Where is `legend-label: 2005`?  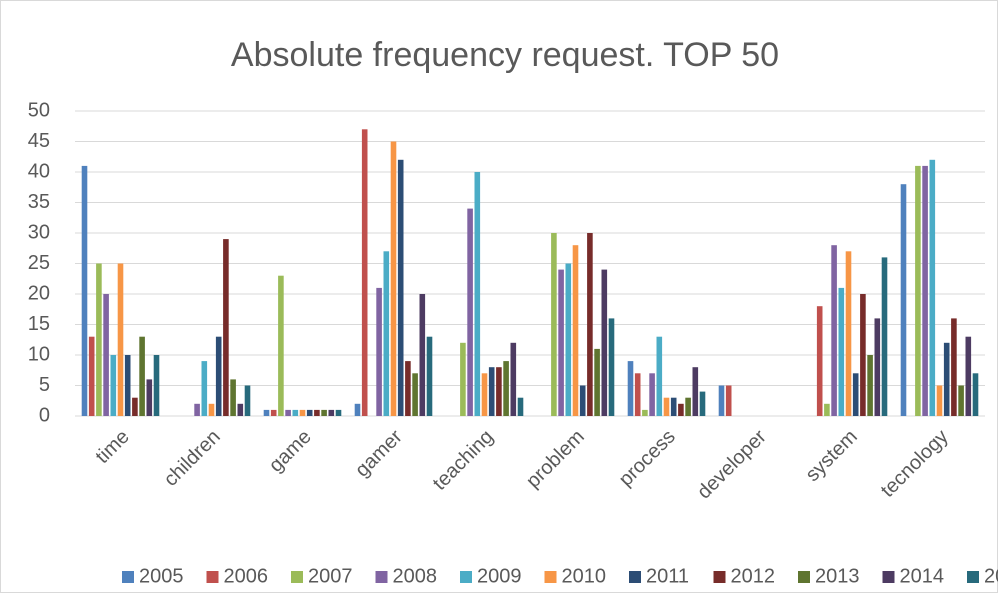
legend-label: 2005 is located at coordinates (161, 576).